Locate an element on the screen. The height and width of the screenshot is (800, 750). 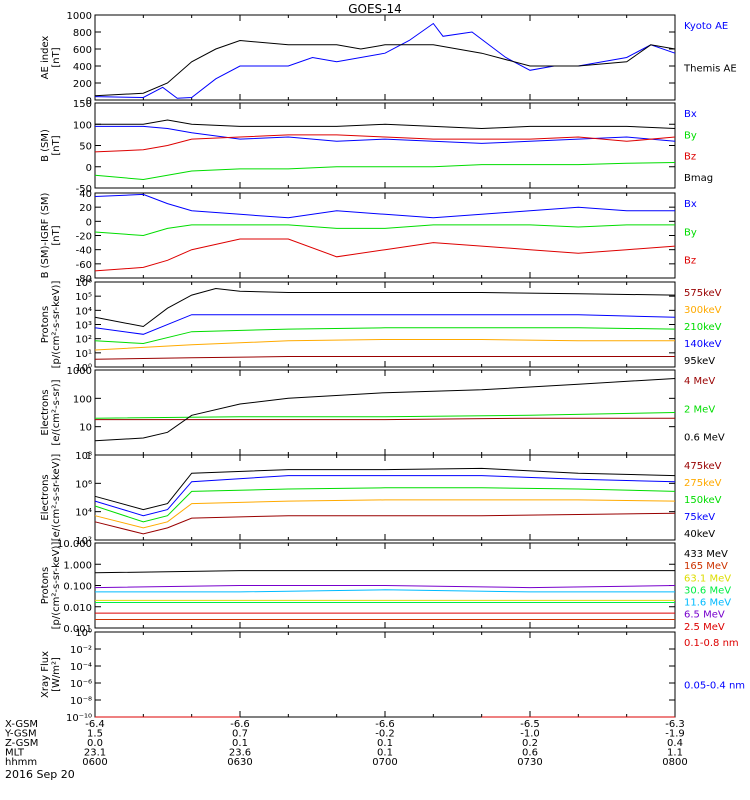
electrons_low-ytick-label: 10⁸ is located at coordinates (83, 456).